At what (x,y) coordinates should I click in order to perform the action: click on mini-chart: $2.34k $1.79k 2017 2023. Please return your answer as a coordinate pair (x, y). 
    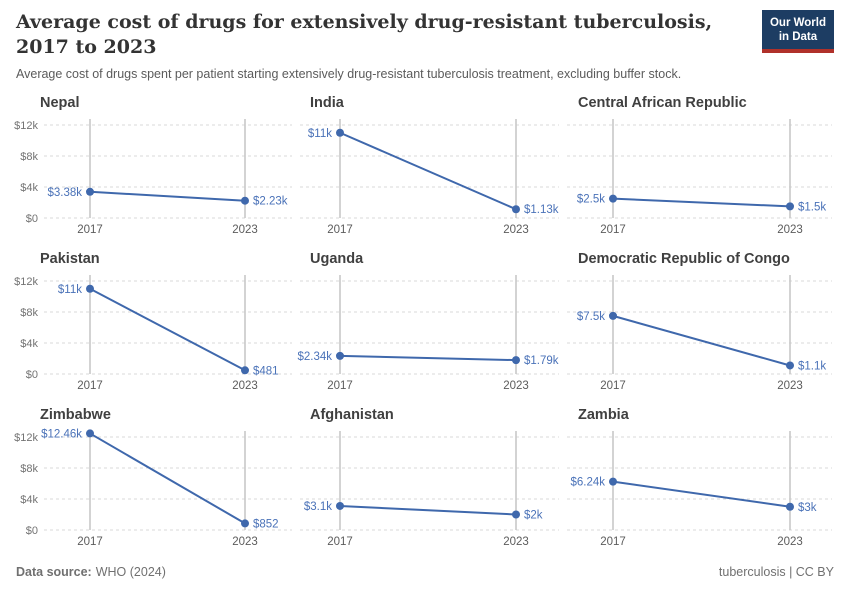
    Looking at the image, I should click on (432, 333).